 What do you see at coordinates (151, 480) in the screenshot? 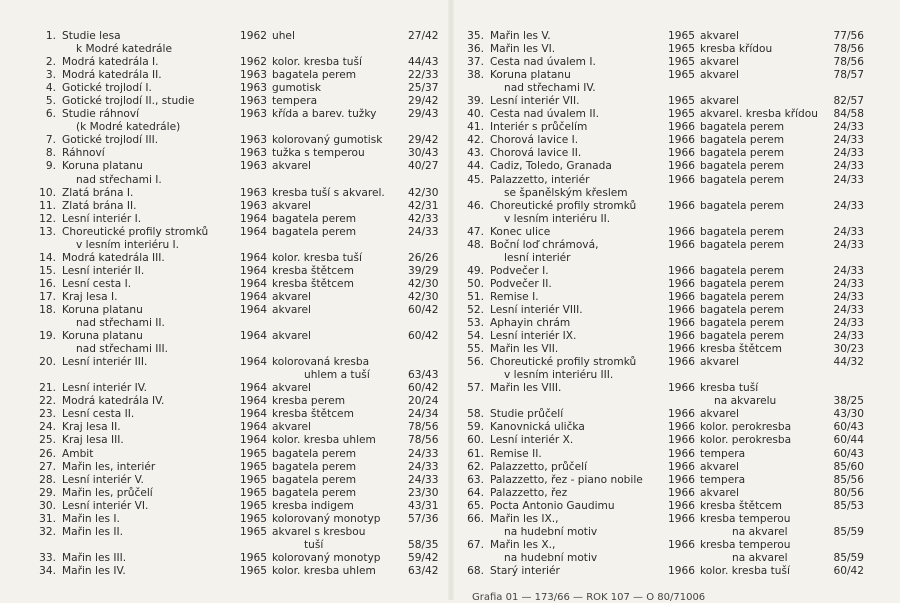
I see `entry-title: Lesní interiér V.` at bounding box center [151, 480].